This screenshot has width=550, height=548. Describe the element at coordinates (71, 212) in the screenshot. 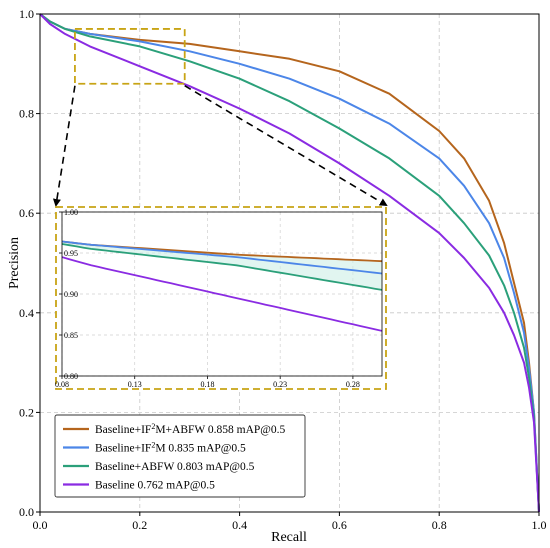

I see `inset-y-tick-label: 1.00` at that location.